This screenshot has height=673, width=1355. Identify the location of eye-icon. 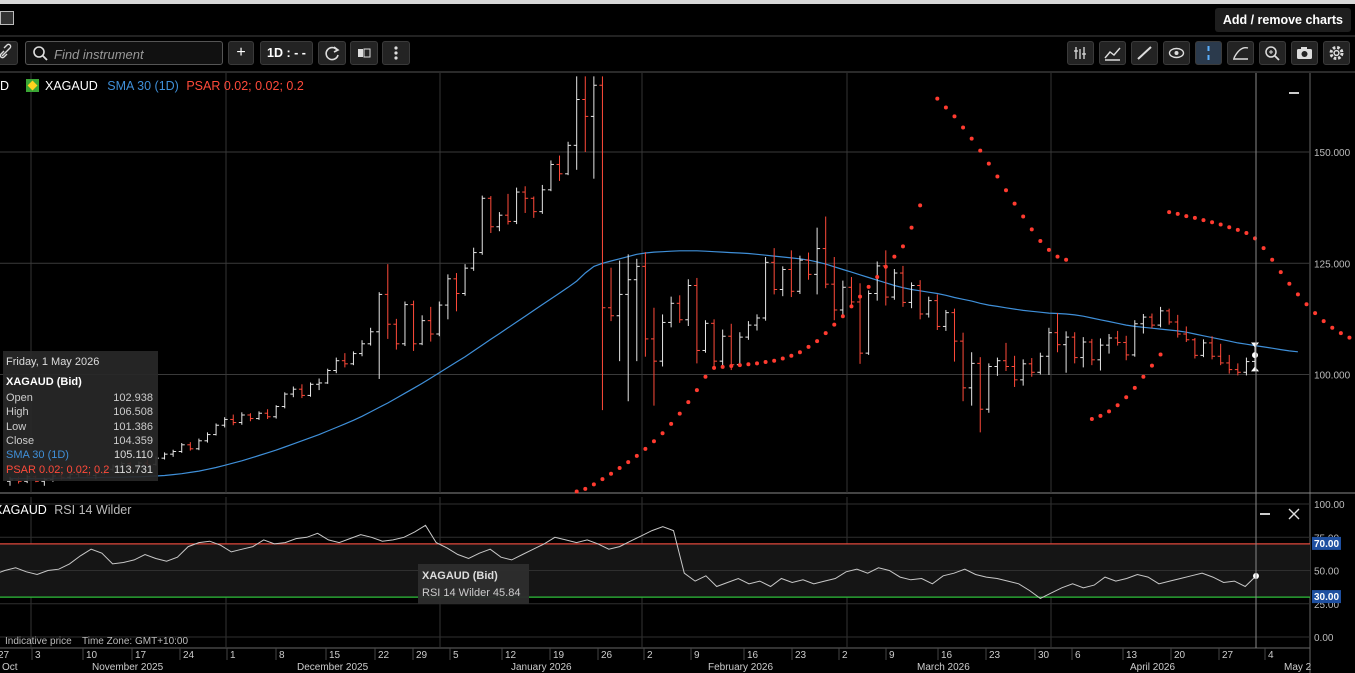
(1176, 53).